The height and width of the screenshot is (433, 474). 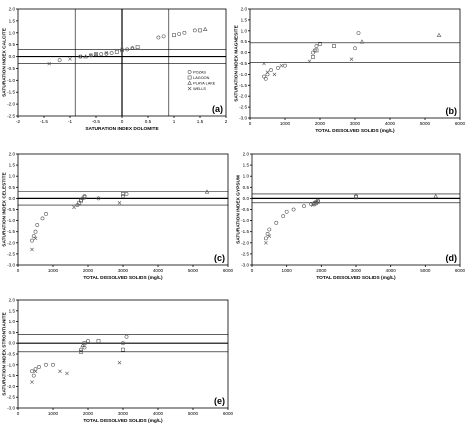 I want to click on x-tick-label: 2, so click(x=226, y=121).